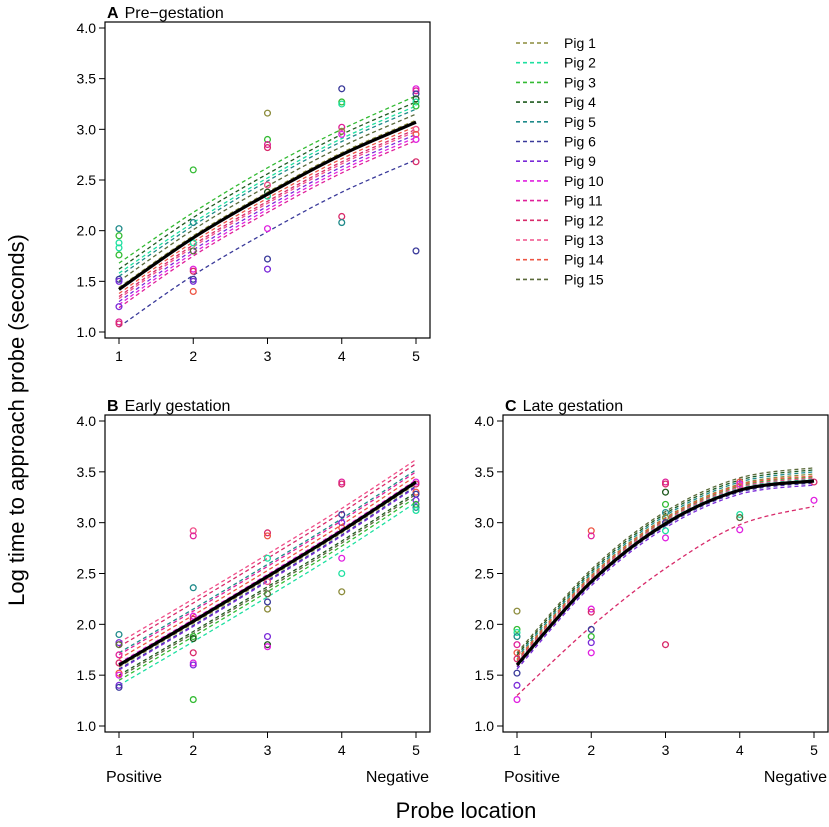 The height and width of the screenshot is (827, 829). Describe the element at coordinates (584, 260) in the screenshot. I see `legend-label: Pig 14` at that location.